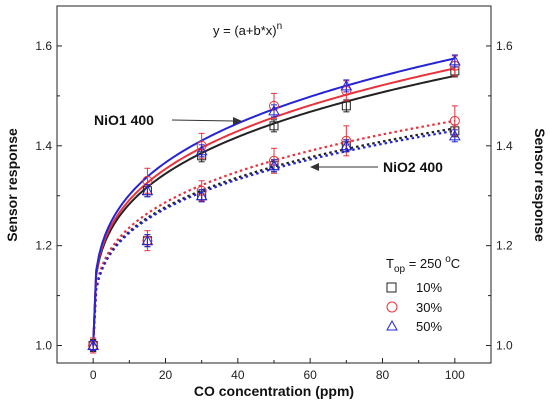 The width and height of the screenshot is (550, 407). Describe the element at coordinates (247, 29) in the screenshot. I see `formula-label: y = (a+b*x)n` at that location.